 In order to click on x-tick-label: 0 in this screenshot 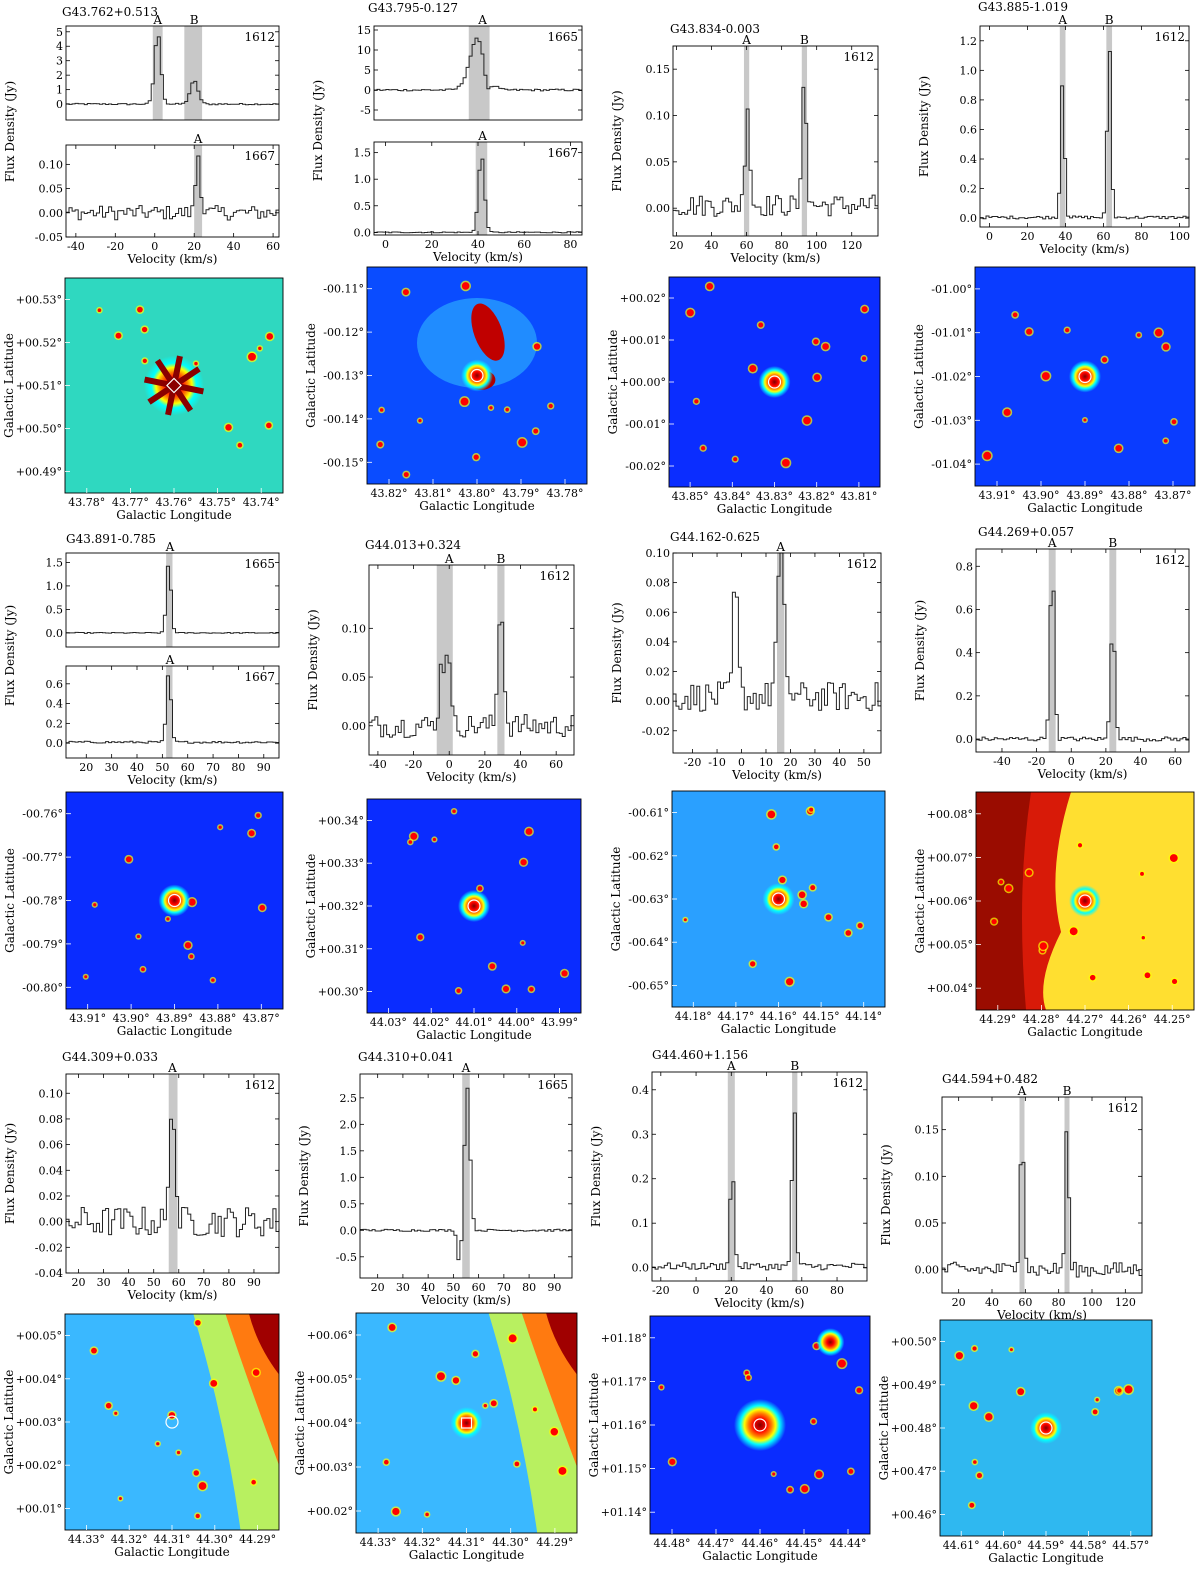, I will do `click(989, 236)`.